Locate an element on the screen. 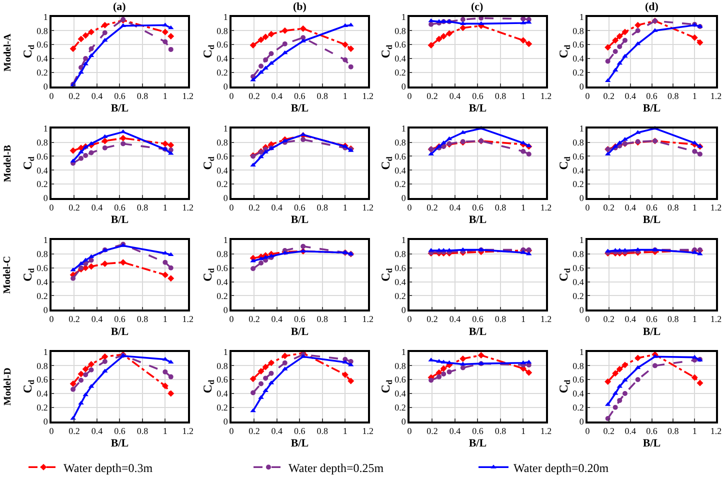  chart-title: (d) is located at coordinates (652, 7).